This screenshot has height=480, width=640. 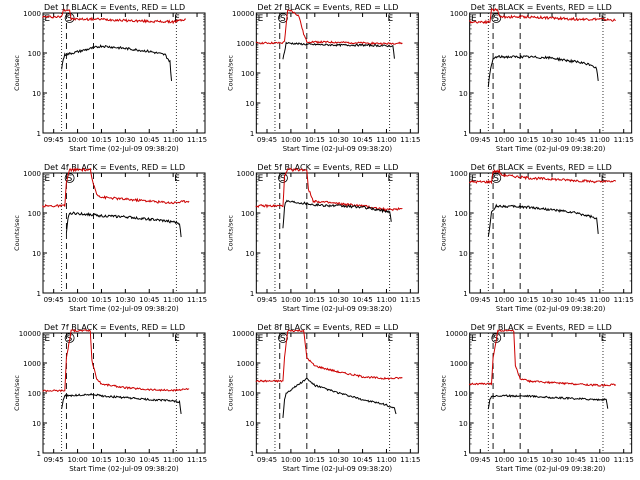 I want to click on panel-title: Det 9f BLACK = Events, RED = LLD, so click(x=541, y=327).